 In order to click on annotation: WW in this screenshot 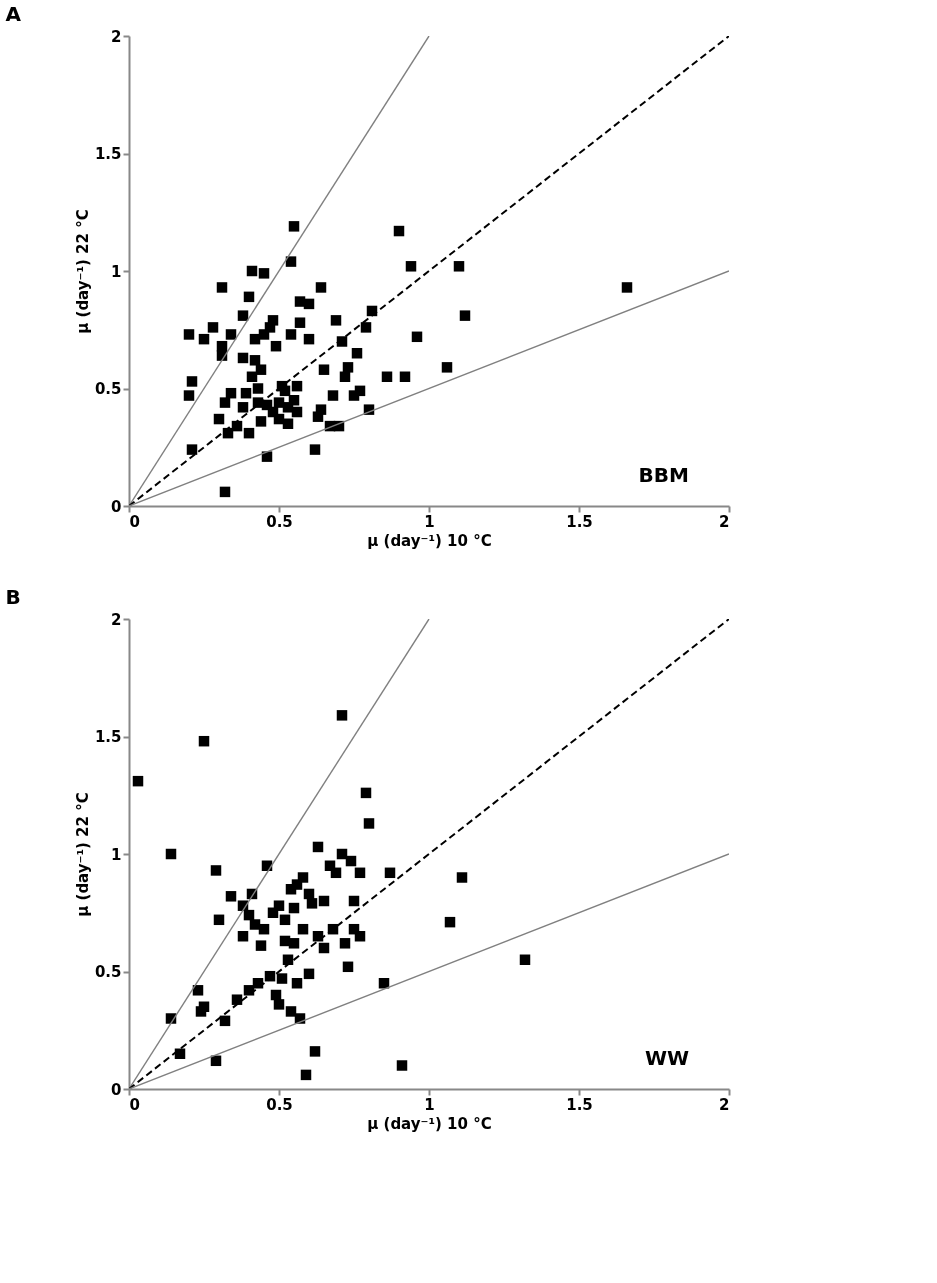, I will do `click(666, 1058)`.